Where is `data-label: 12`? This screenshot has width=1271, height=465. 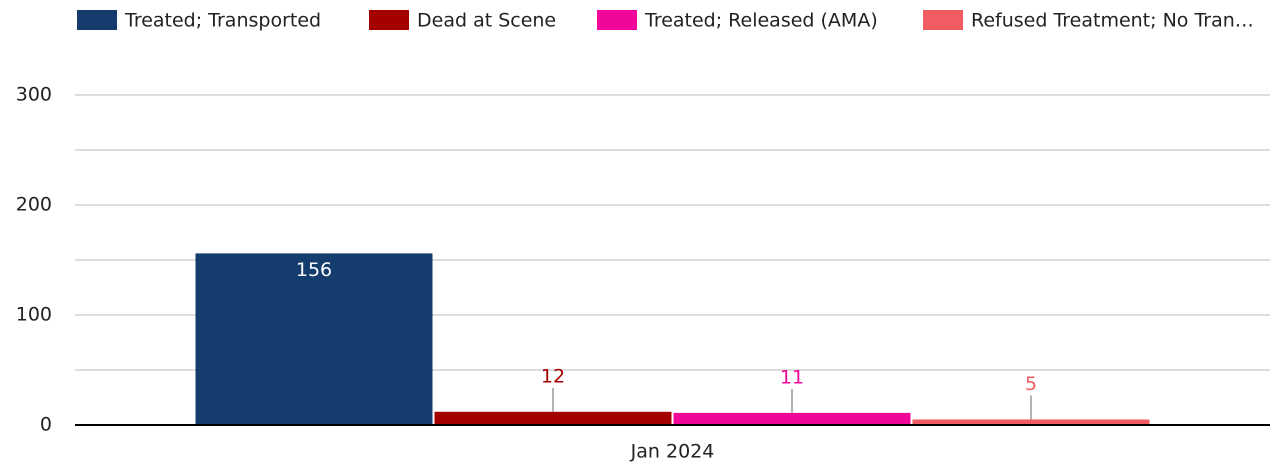 data-label: 12 is located at coordinates (553, 376).